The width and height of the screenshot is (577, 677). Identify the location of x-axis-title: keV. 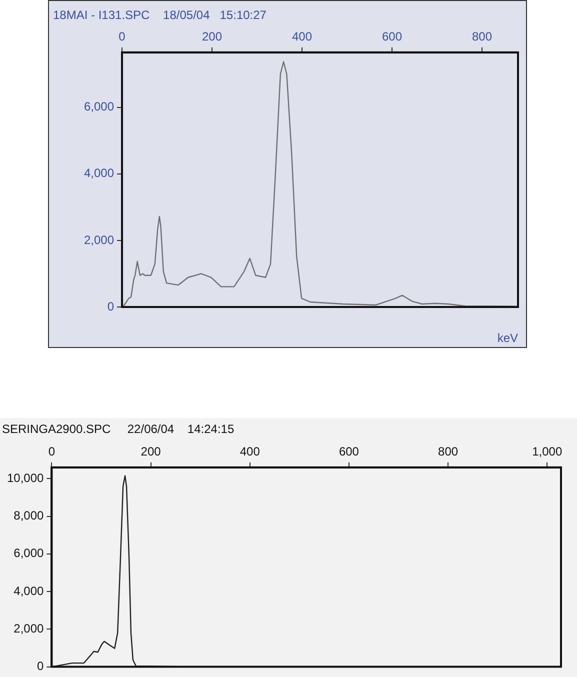
(507, 338).